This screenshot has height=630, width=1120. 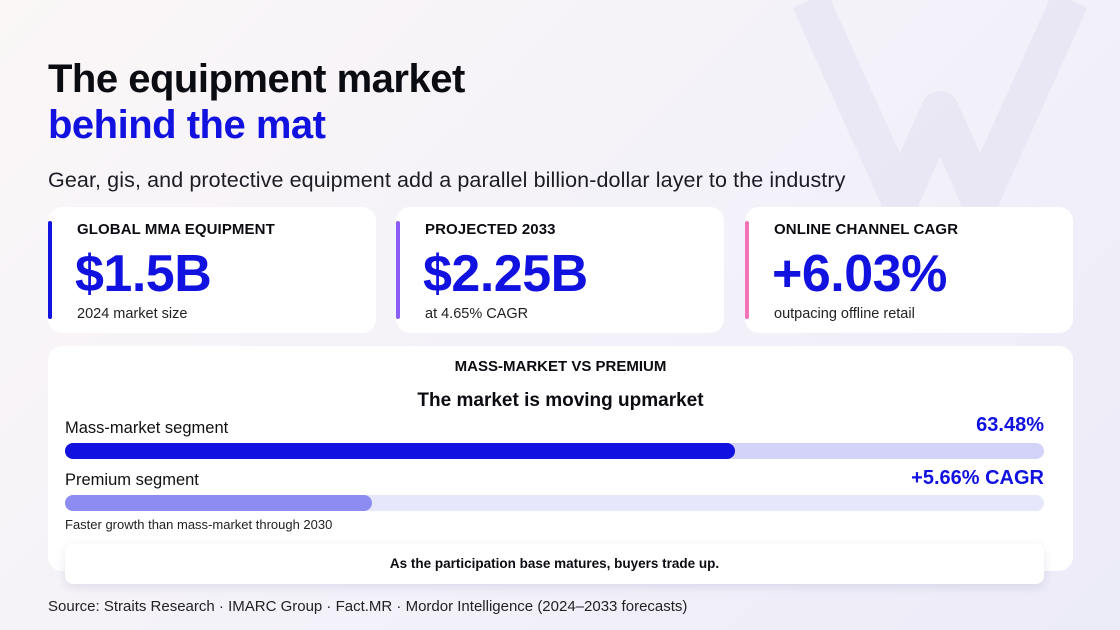 I want to click on stat-card-label: GLOBAL MMA EQUIPMENT, so click(x=176, y=229).